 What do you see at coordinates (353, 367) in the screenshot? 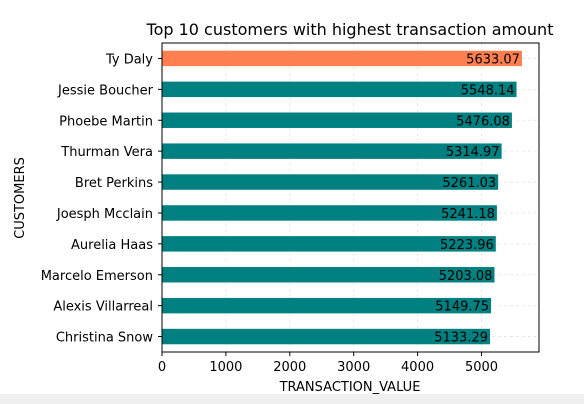
I see `x-tick-label-3: 3000` at bounding box center [353, 367].